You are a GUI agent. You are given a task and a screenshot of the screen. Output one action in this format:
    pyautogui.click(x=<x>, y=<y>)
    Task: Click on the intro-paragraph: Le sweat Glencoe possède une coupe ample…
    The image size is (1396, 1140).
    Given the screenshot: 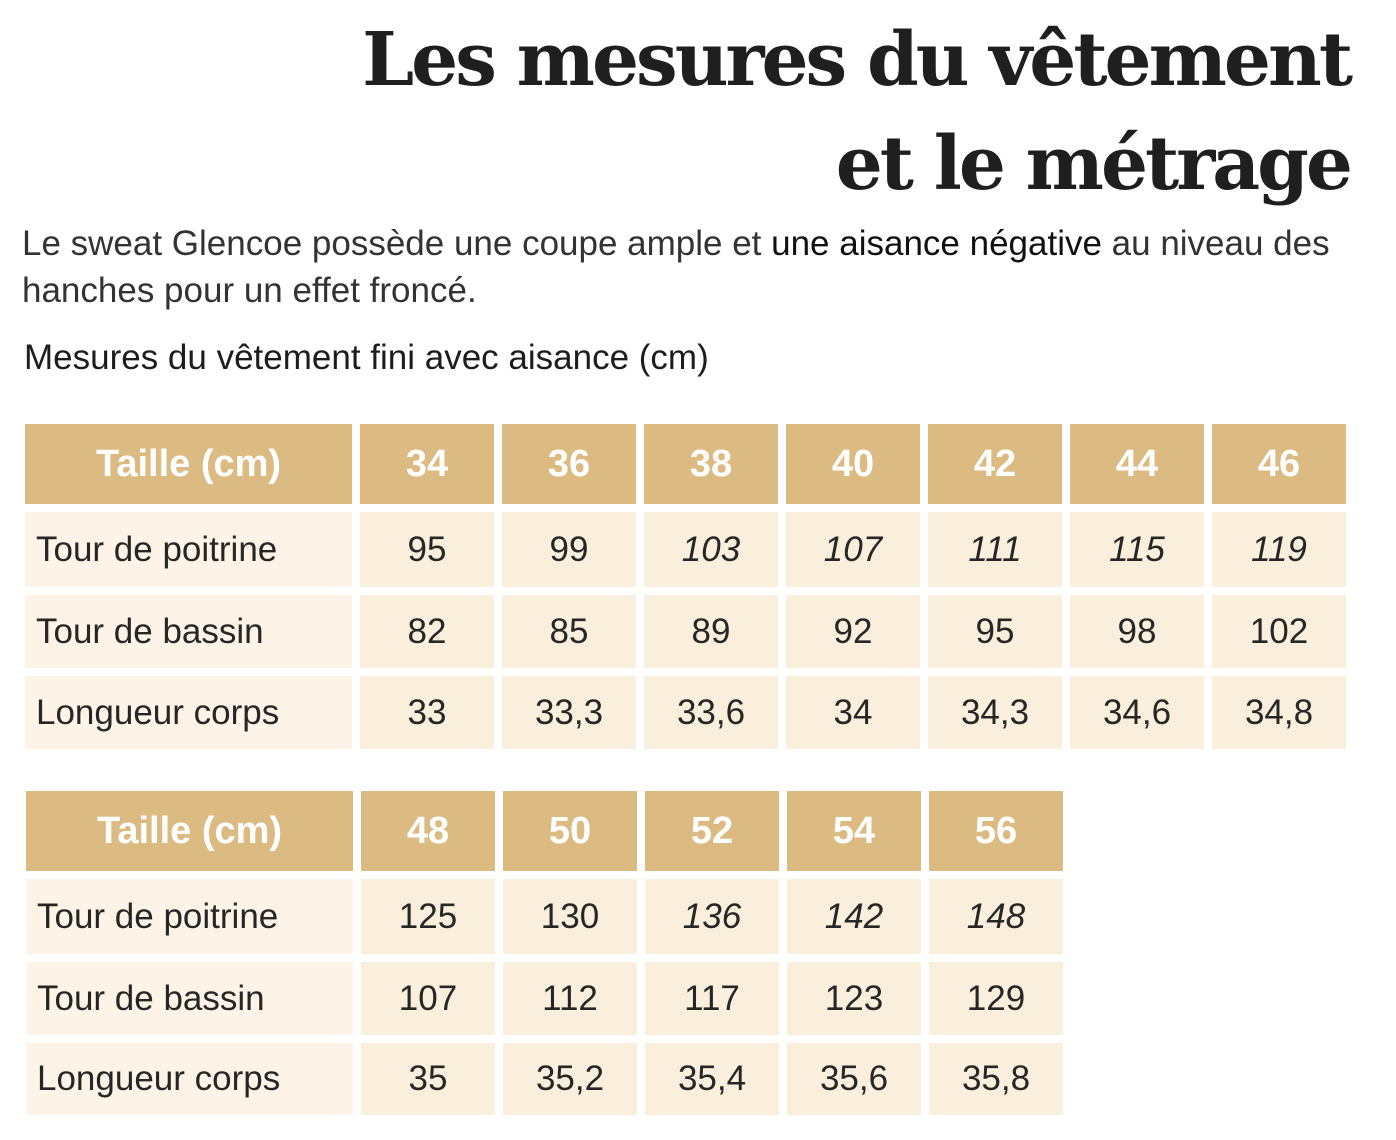 What is the action you would take?
    pyautogui.click(x=687, y=267)
    